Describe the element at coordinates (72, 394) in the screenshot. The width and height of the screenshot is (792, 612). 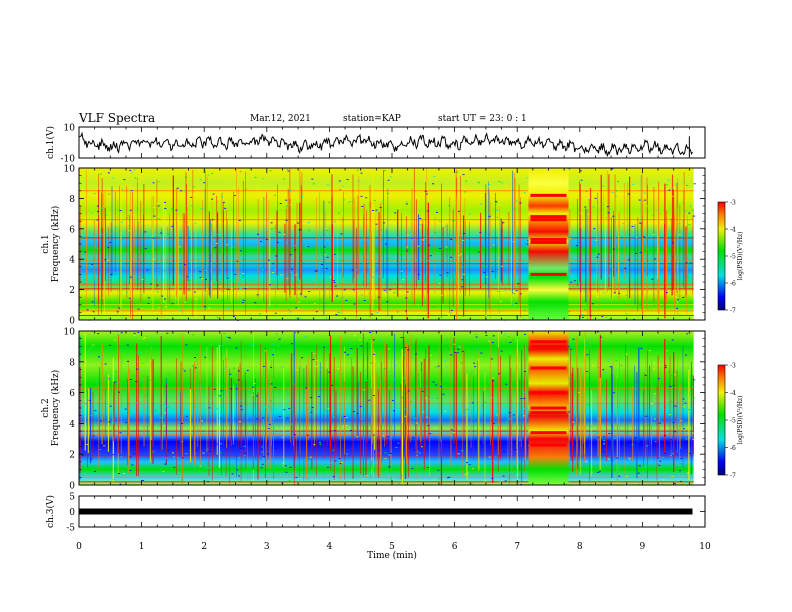
I see `y-tick-label: 6` at that location.